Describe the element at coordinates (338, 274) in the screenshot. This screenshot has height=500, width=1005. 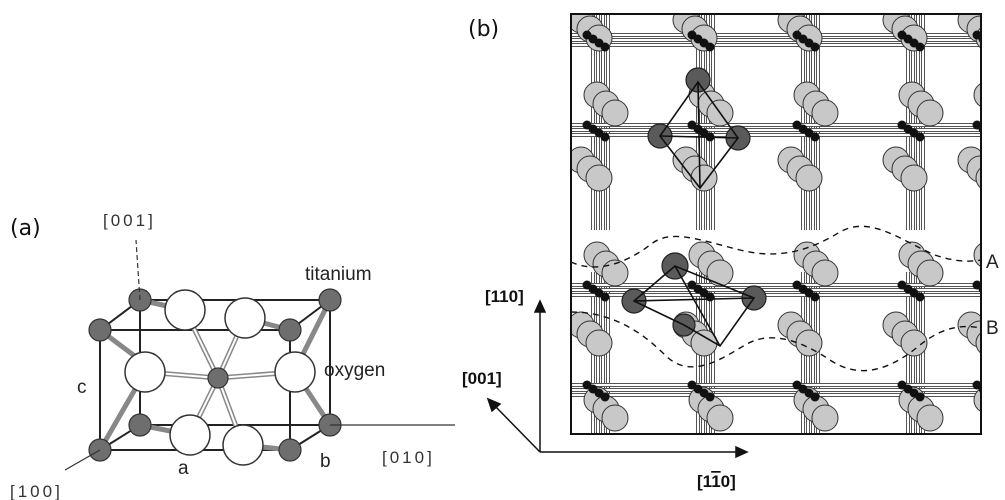
I see `titanium-label: titanium` at that location.